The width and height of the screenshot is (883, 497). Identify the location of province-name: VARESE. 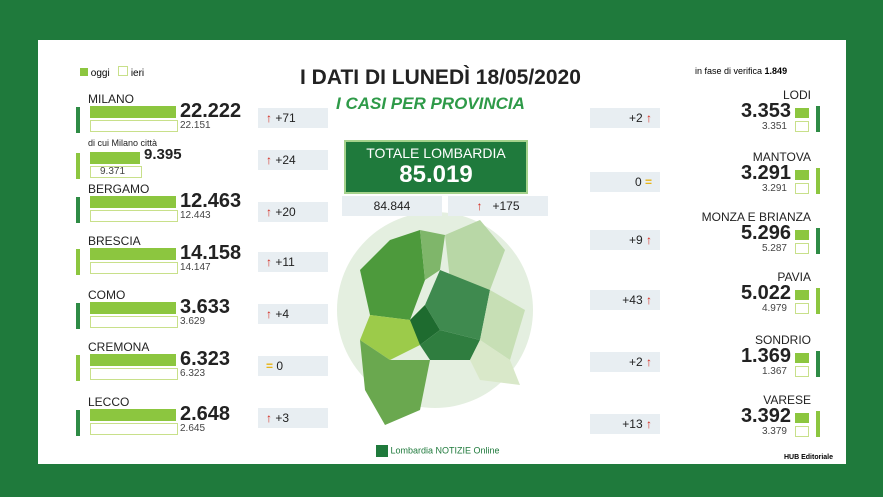
(787, 400).